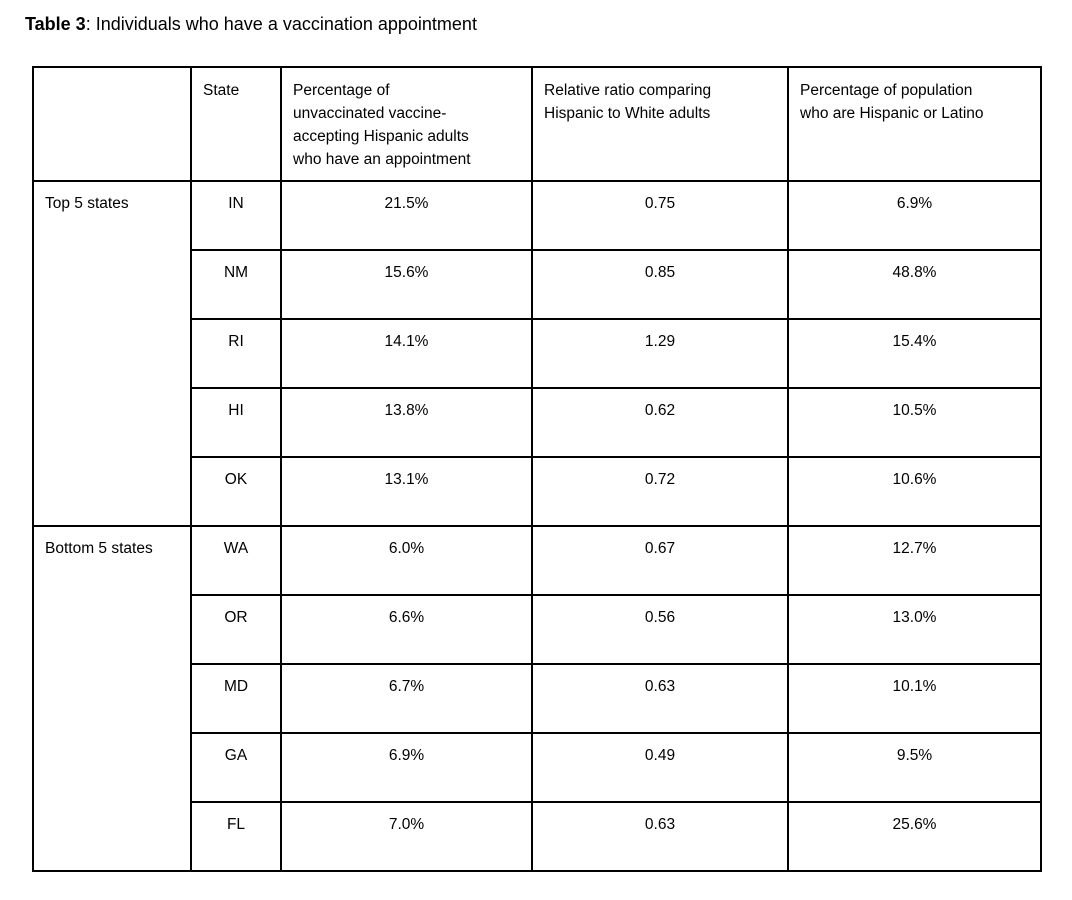 The height and width of the screenshot is (900, 1072). What do you see at coordinates (236, 629) in the screenshot?
I see `cell-state: OR` at bounding box center [236, 629].